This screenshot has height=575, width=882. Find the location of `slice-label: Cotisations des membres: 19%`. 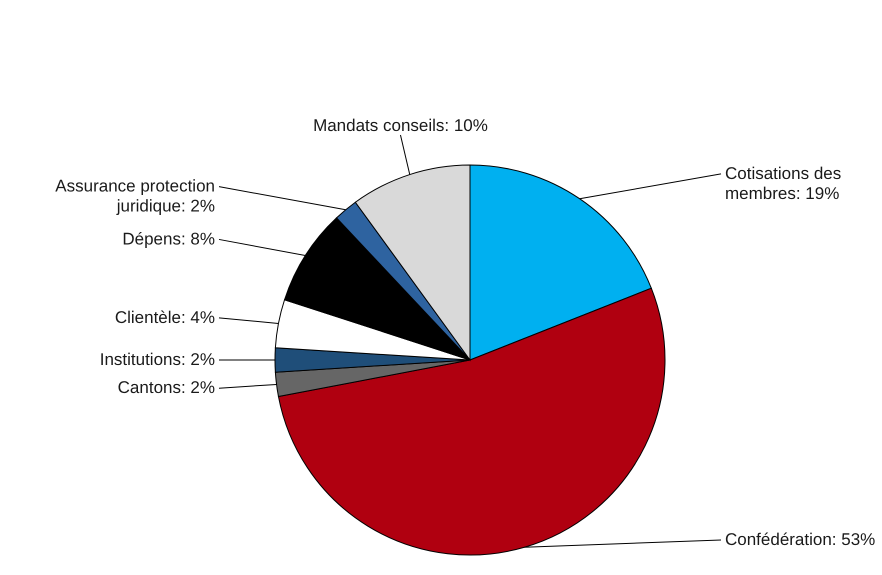

slice-label: Cotisations des membres: 19% is located at coordinates (783, 183).